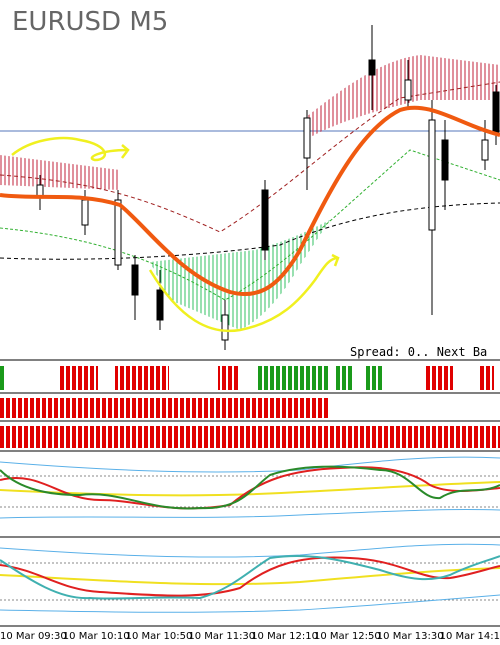  I want to click on time-label: 10 Mar 13:30, so click(410, 636).